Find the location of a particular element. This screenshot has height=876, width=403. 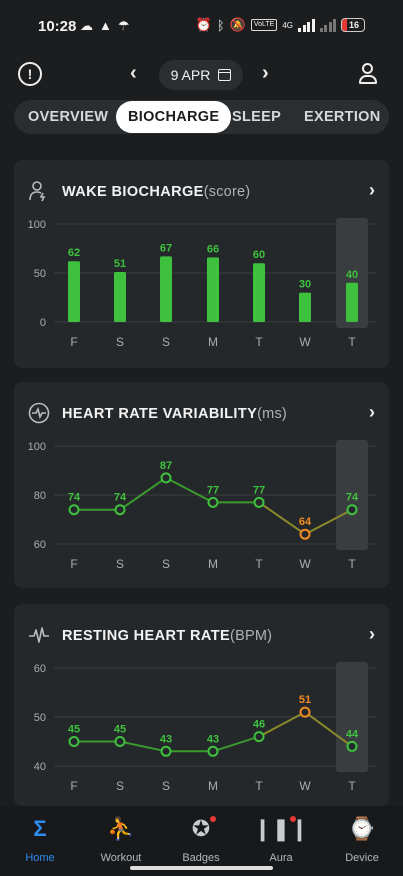

umbrella-icon: ☂ is located at coordinates (123, 25).